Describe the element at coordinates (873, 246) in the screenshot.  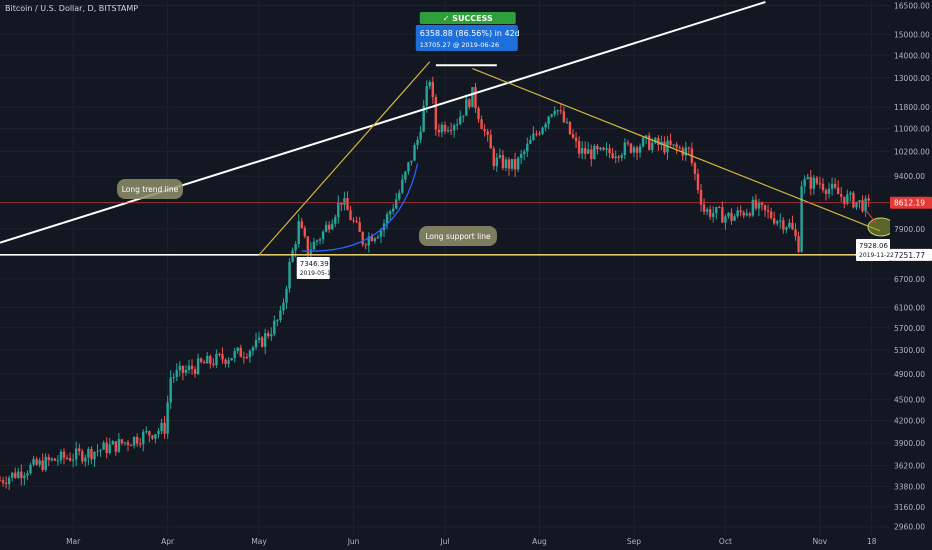
I see `target-price-text: 7928.06` at that location.